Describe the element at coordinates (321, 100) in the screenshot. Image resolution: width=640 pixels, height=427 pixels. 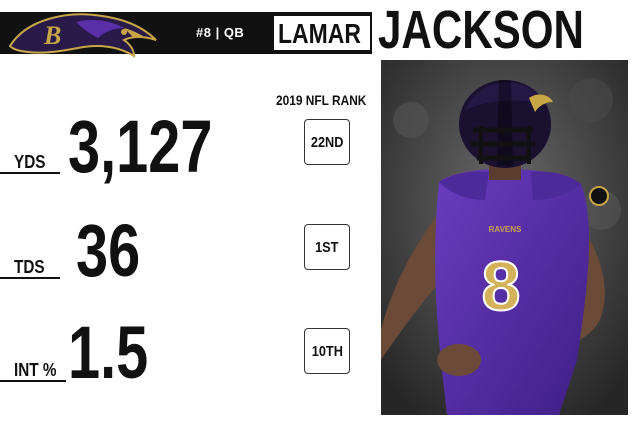
I see `rank-header: 2019 NFL RANK` at that location.